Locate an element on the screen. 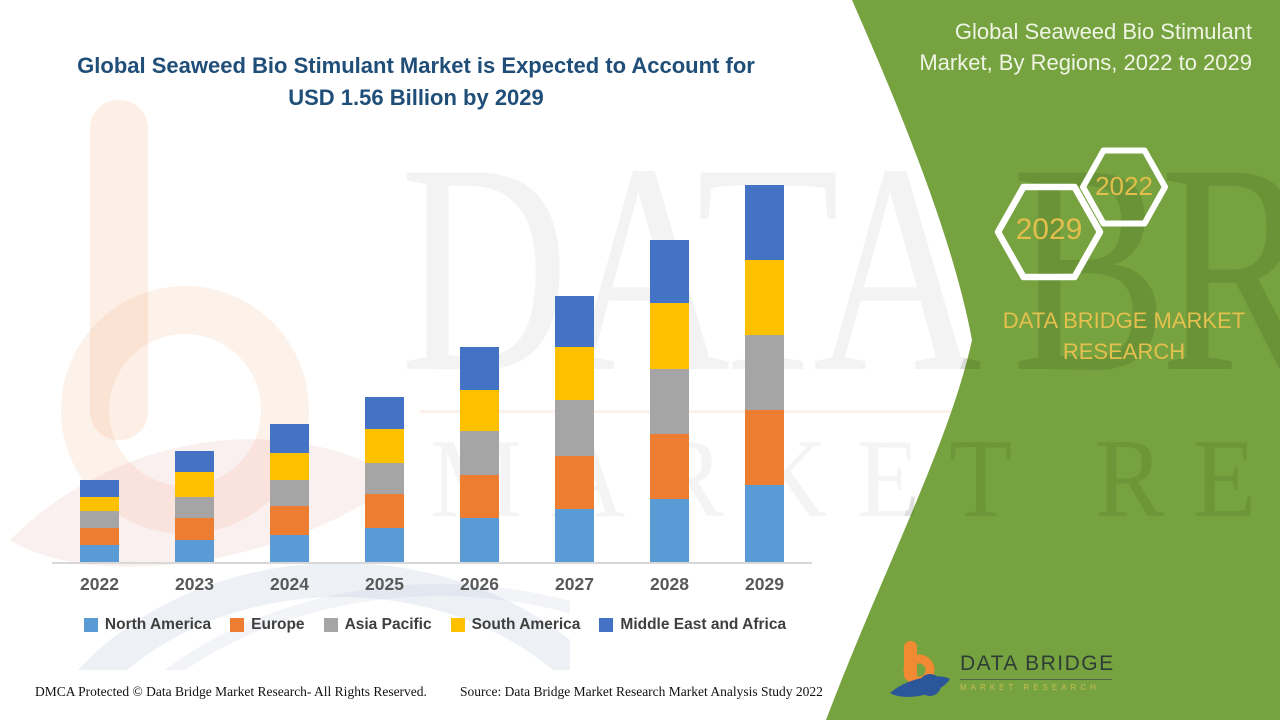  x-axis-label-2024: 2024 is located at coordinates (289, 584).